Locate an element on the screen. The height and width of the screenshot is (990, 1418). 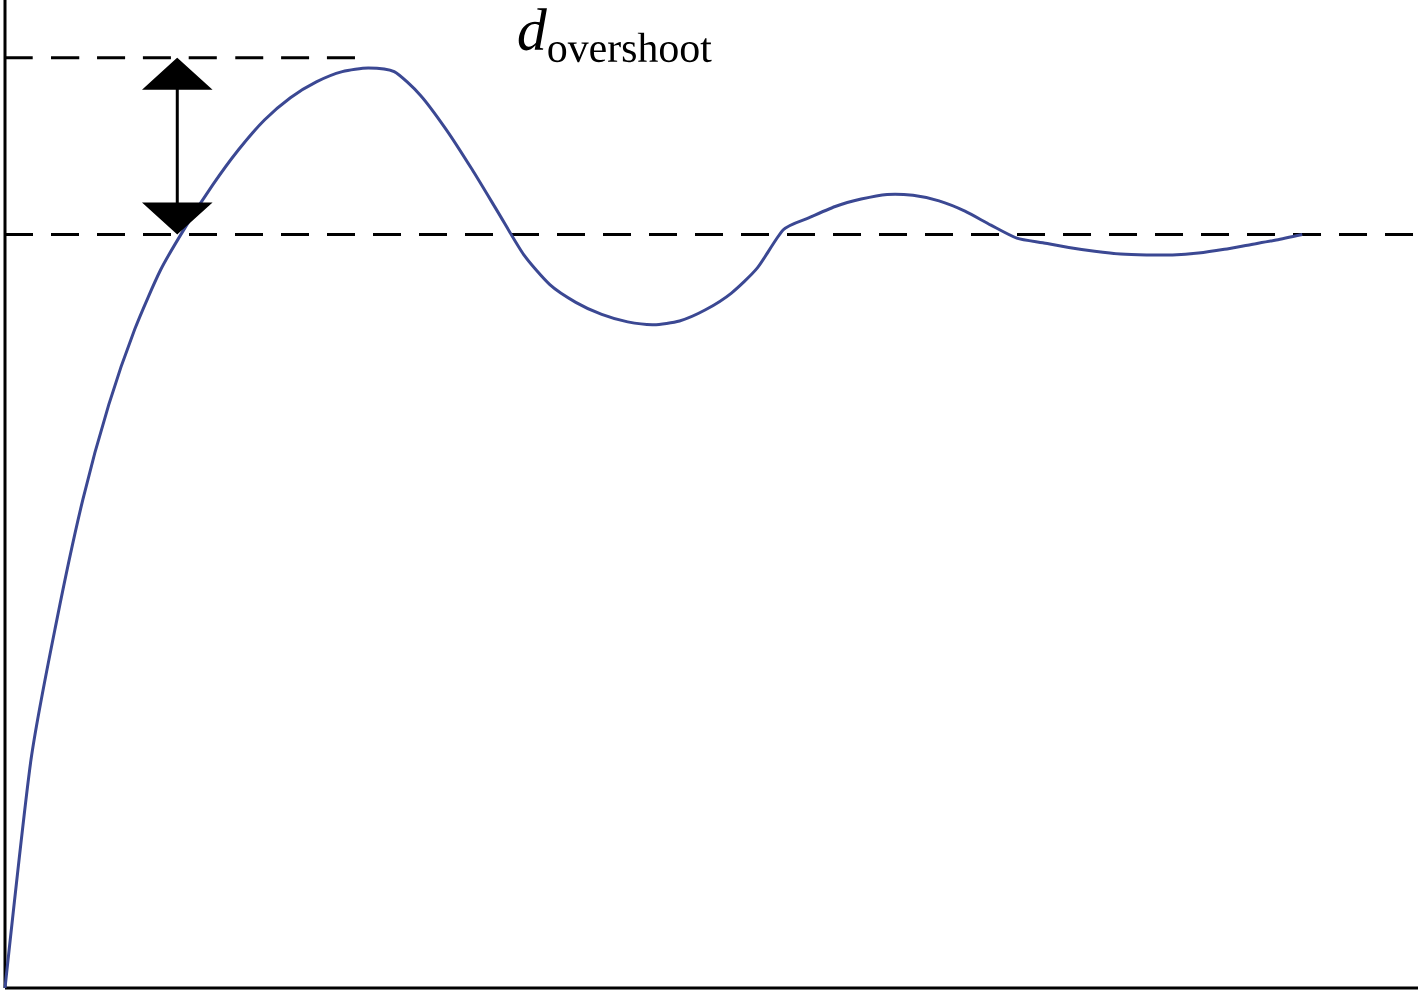
annotation: $\mathit{d}_{\mathrm{overshoot}}$ is located at coordinates (615, 35).